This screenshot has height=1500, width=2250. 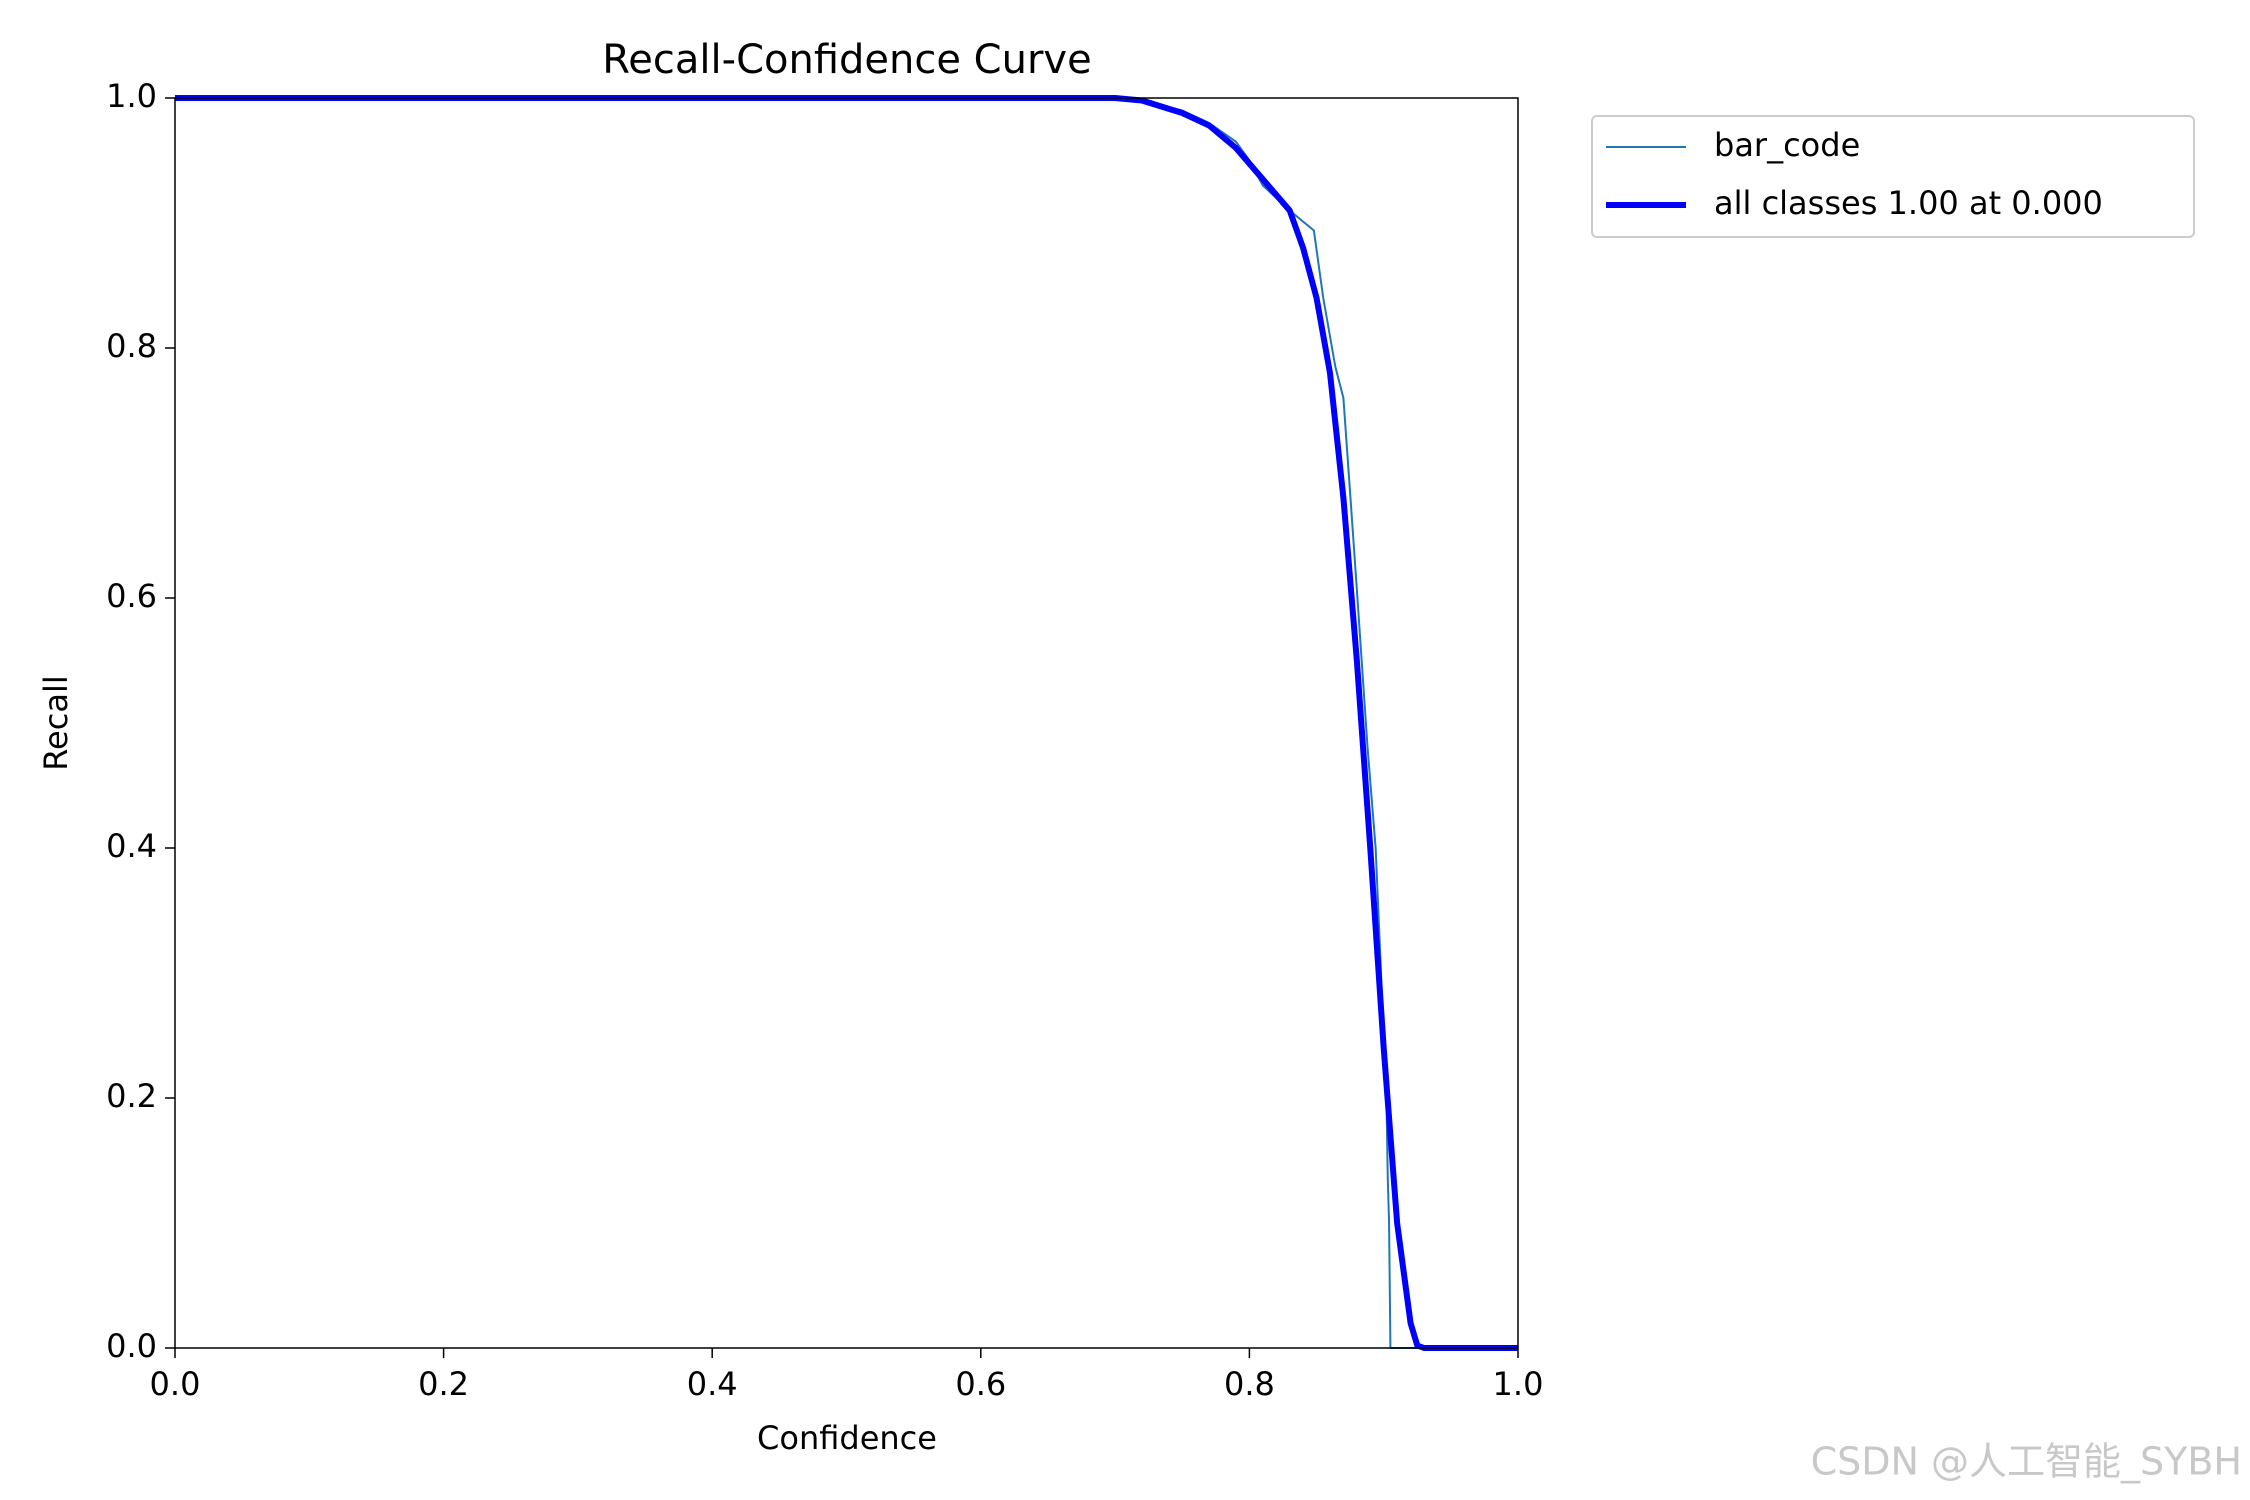 What do you see at coordinates (847, 1438) in the screenshot?
I see `x-axis-label: Confidence` at bounding box center [847, 1438].